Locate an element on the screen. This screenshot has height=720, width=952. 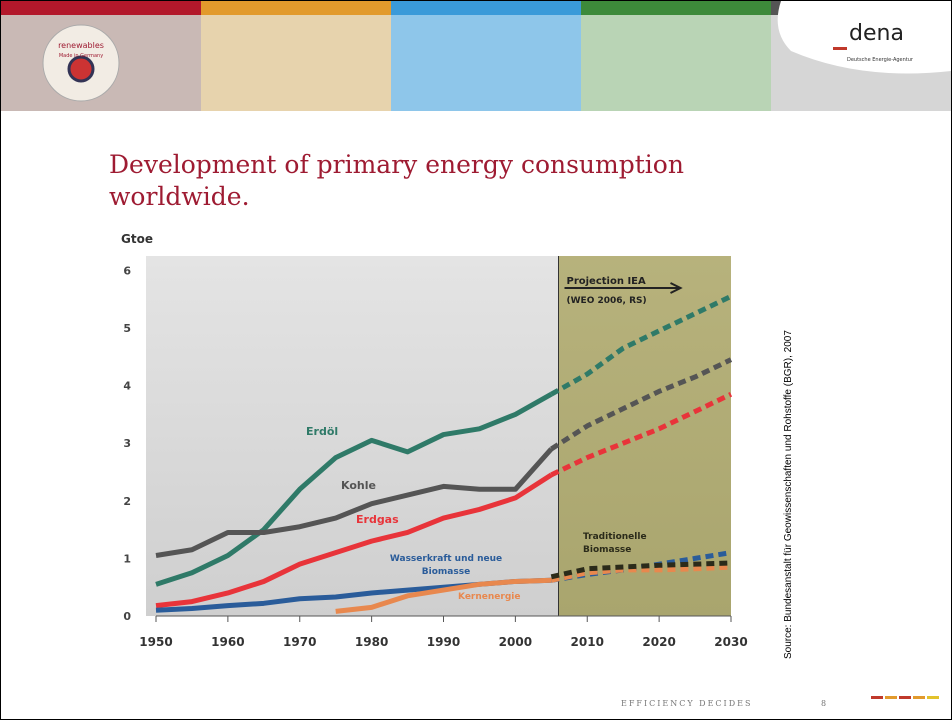
x-tick-label: 2000 is located at coordinates (515, 642).